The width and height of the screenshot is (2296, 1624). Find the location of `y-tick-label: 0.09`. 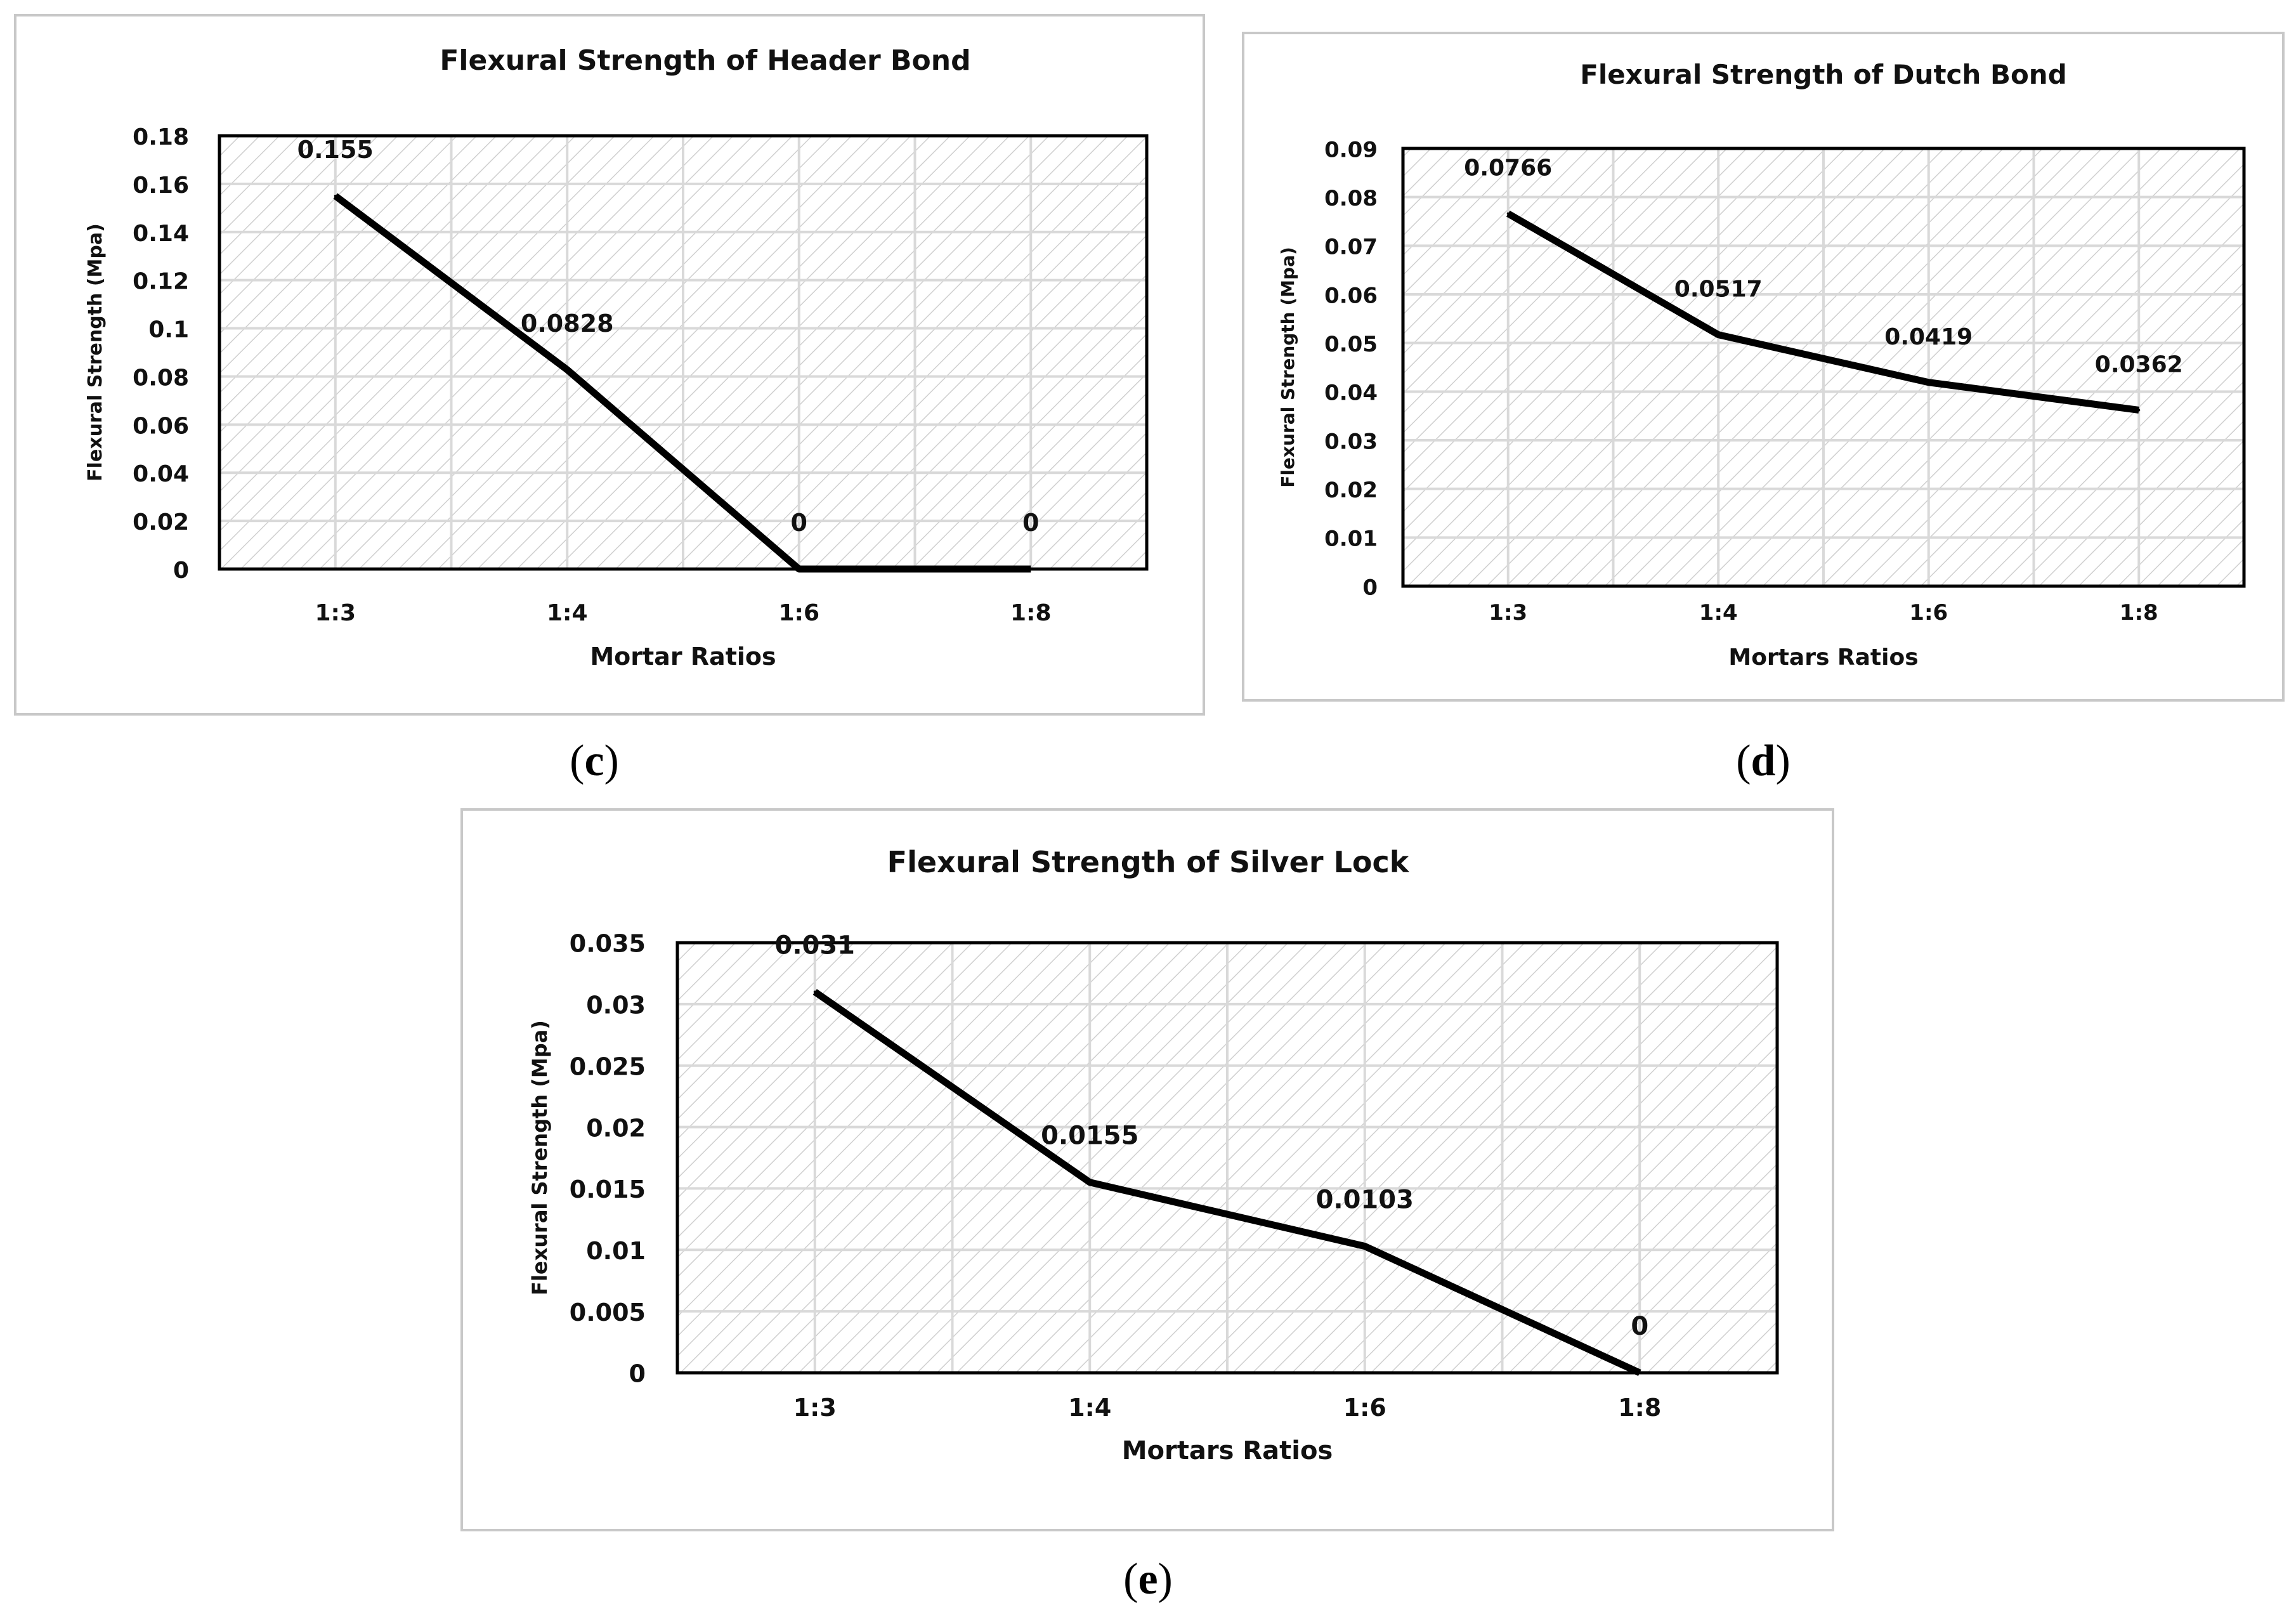

y-tick-label: 0.09 is located at coordinates (1351, 150).